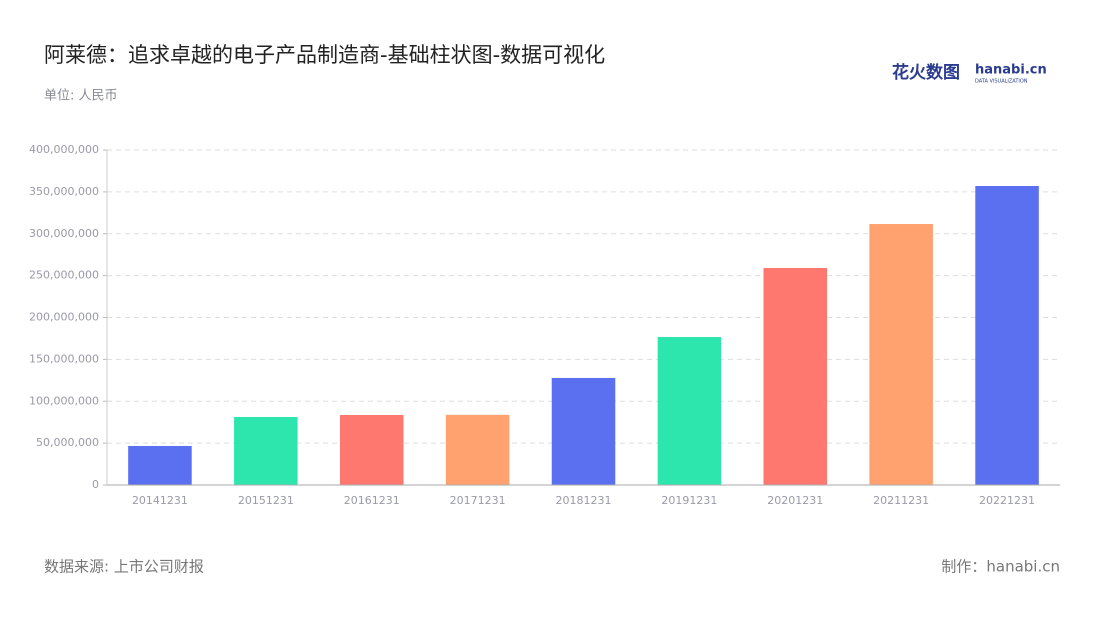 The image size is (1100, 620). What do you see at coordinates (1011, 70) in the screenshot?
I see `brand-name: hanabi.cn` at bounding box center [1011, 70].